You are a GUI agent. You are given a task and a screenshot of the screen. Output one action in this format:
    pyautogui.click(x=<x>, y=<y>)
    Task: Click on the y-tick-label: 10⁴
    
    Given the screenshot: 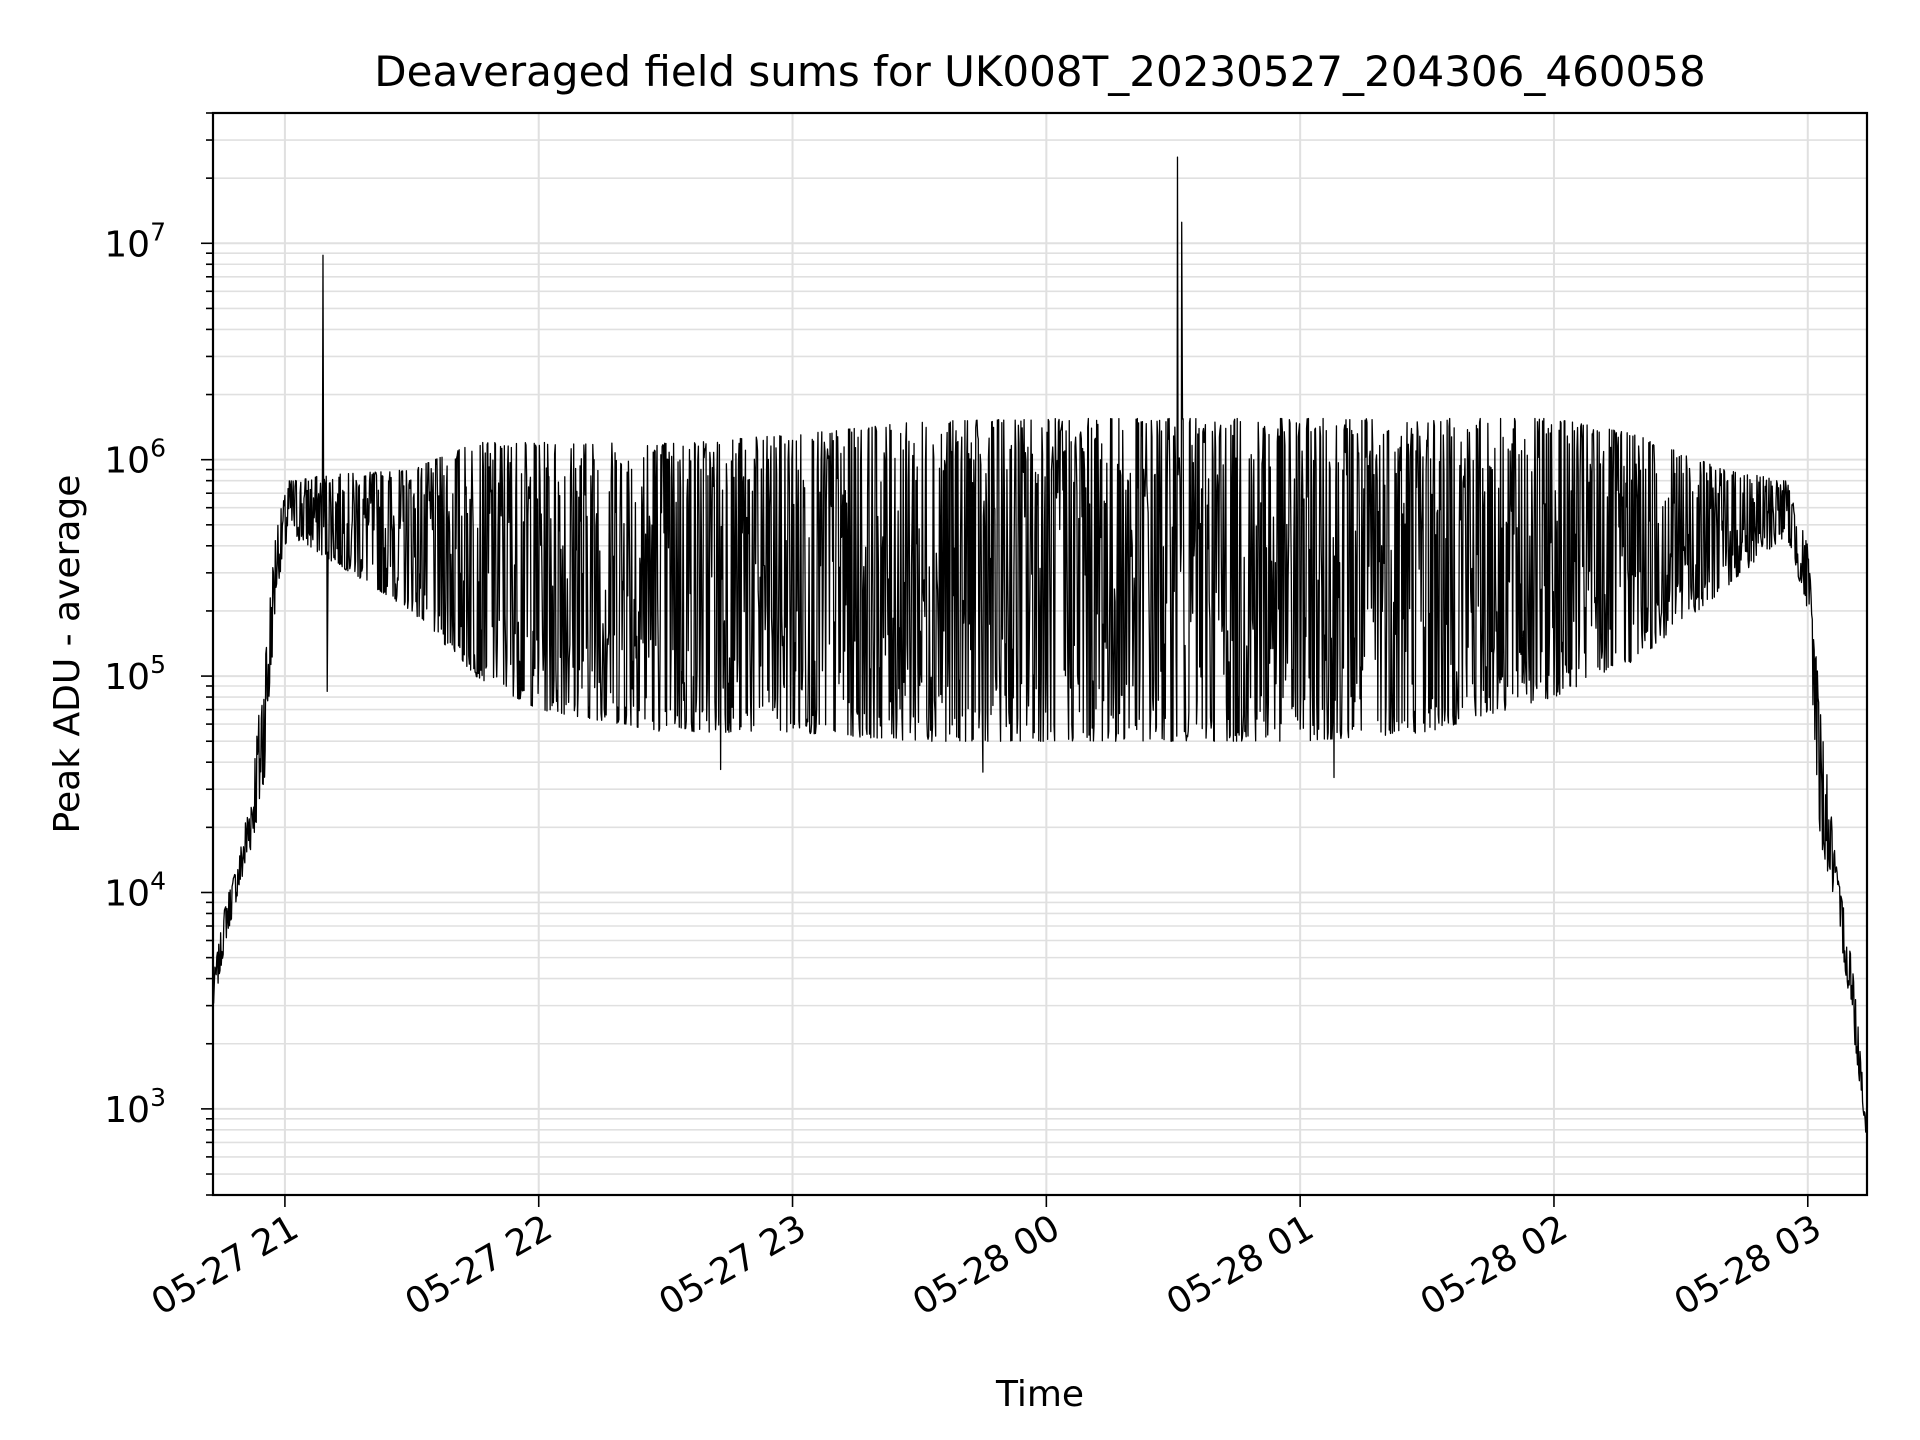 What is the action you would take?
    pyautogui.click(x=135, y=890)
    